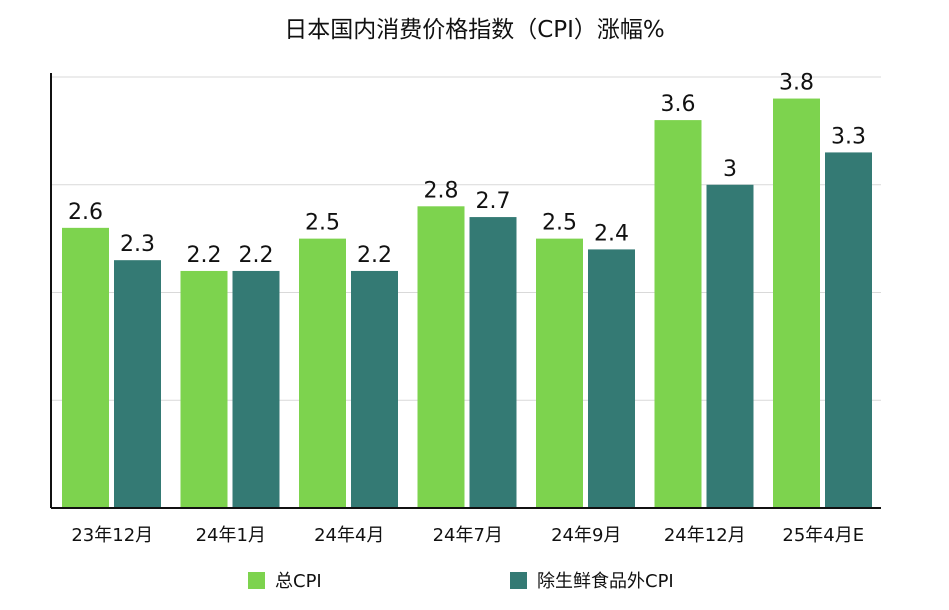 The width and height of the screenshot is (949, 610). What do you see at coordinates (493, 201) in the screenshot?
I see `data-label: 2.7` at bounding box center [493, 201].